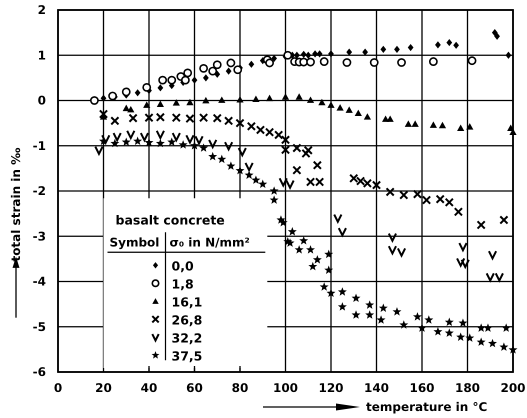 The image size is (527, 418). What do you see at coordinates (210, 242) in the screenshot?
I see `annotation: σ₀ in N/mm²` at bounding box center [210, 242].